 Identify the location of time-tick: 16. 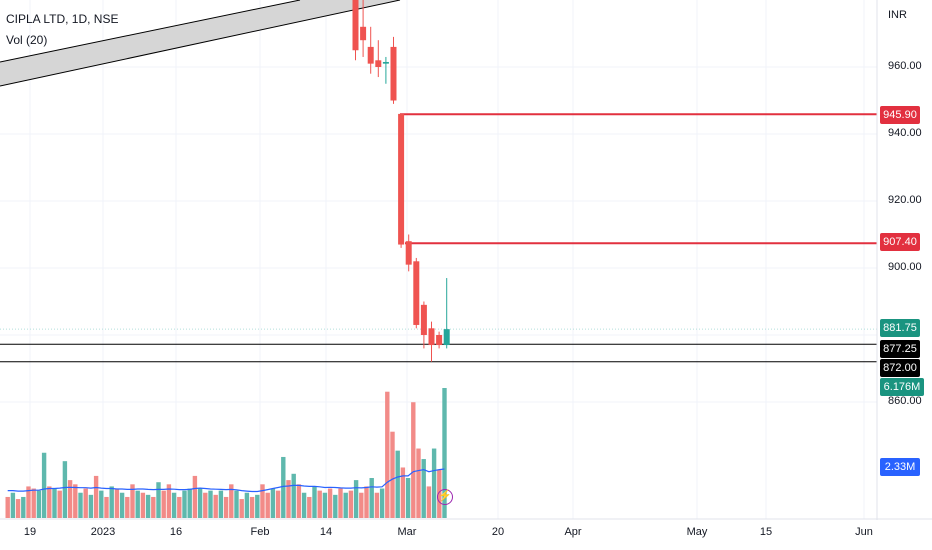
(176, 532).